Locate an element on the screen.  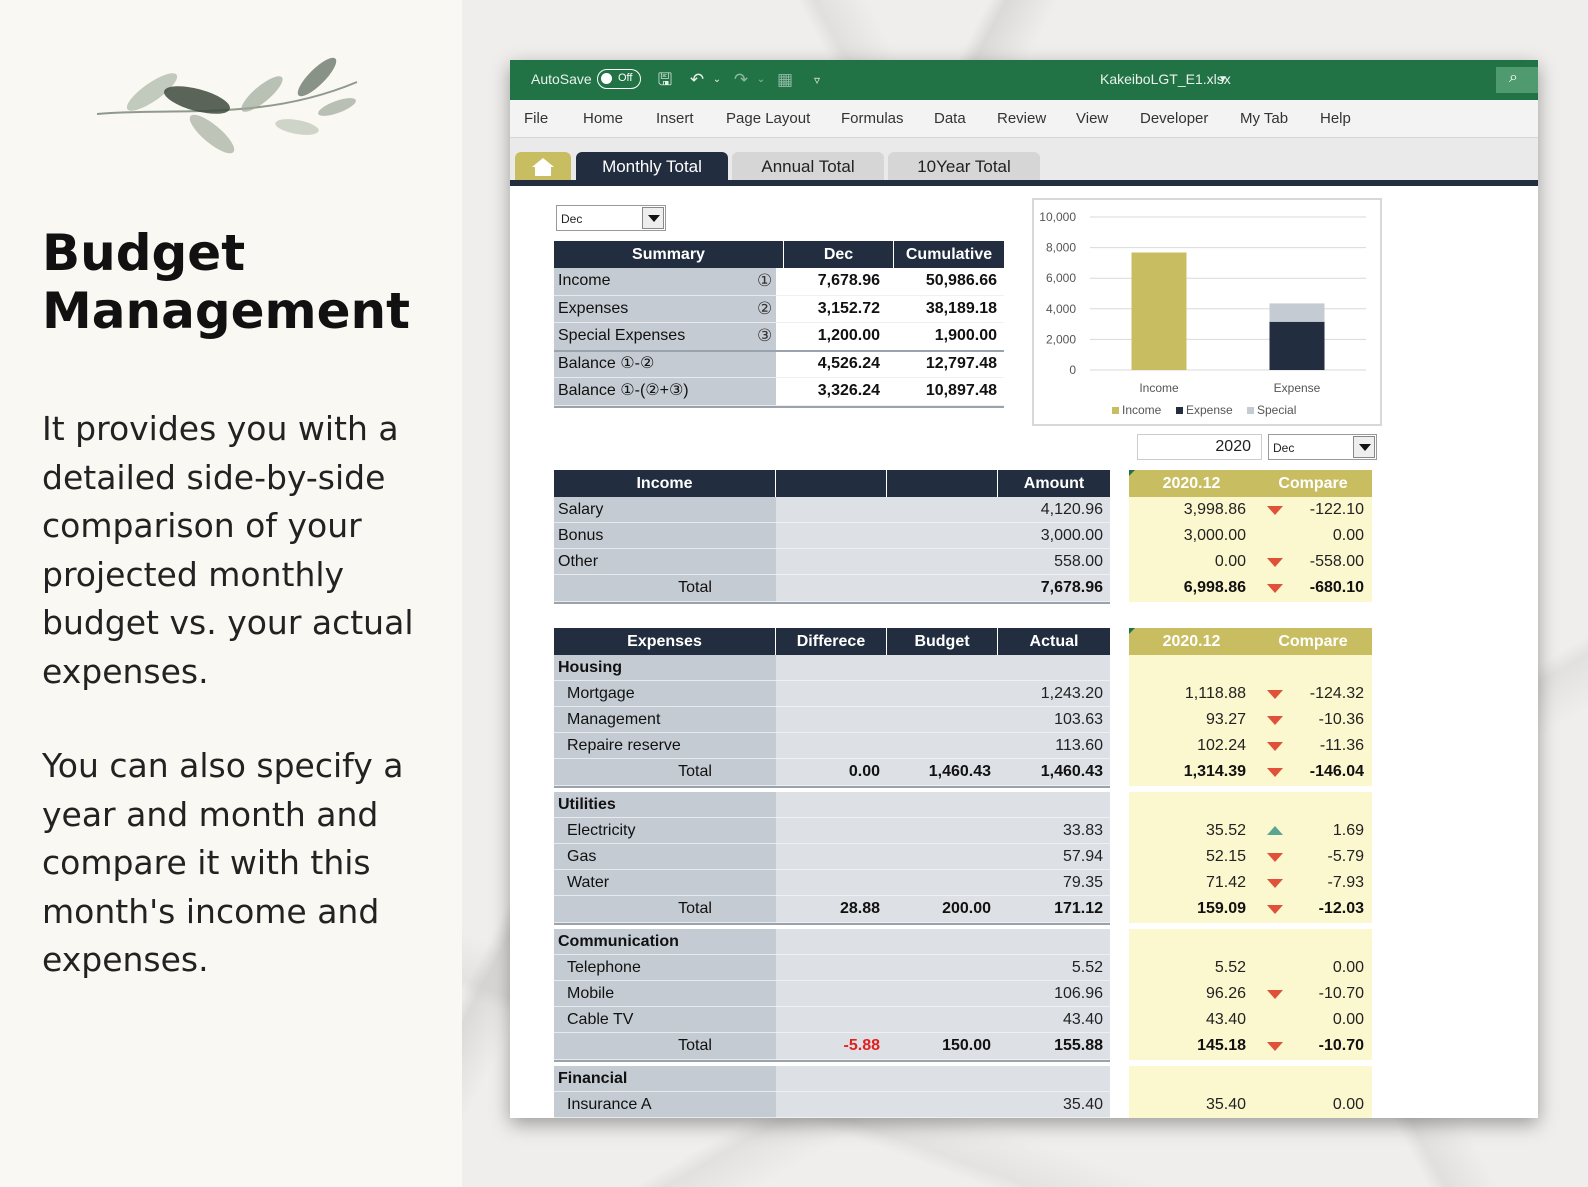
summary-cumulative-header: Cumulative is located at coordinates (949, 254).